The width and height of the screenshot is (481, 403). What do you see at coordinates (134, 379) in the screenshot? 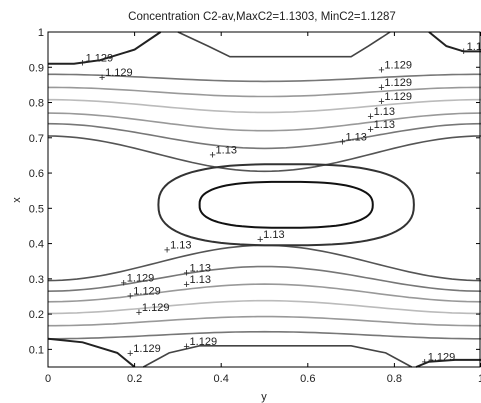
I see `x-tick-label: 0.2` at bounding box center [134, 379].